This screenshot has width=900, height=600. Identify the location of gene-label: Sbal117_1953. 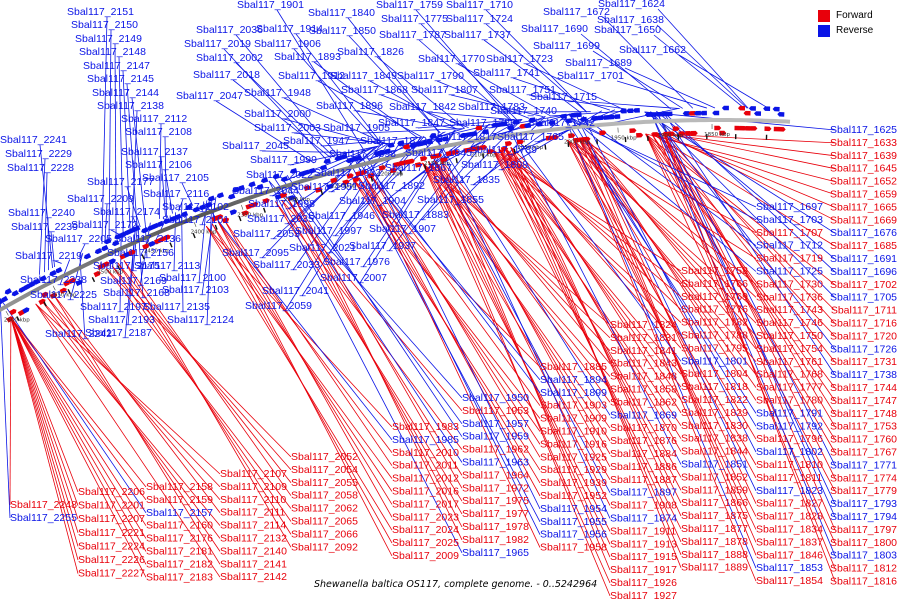
(495, 411).